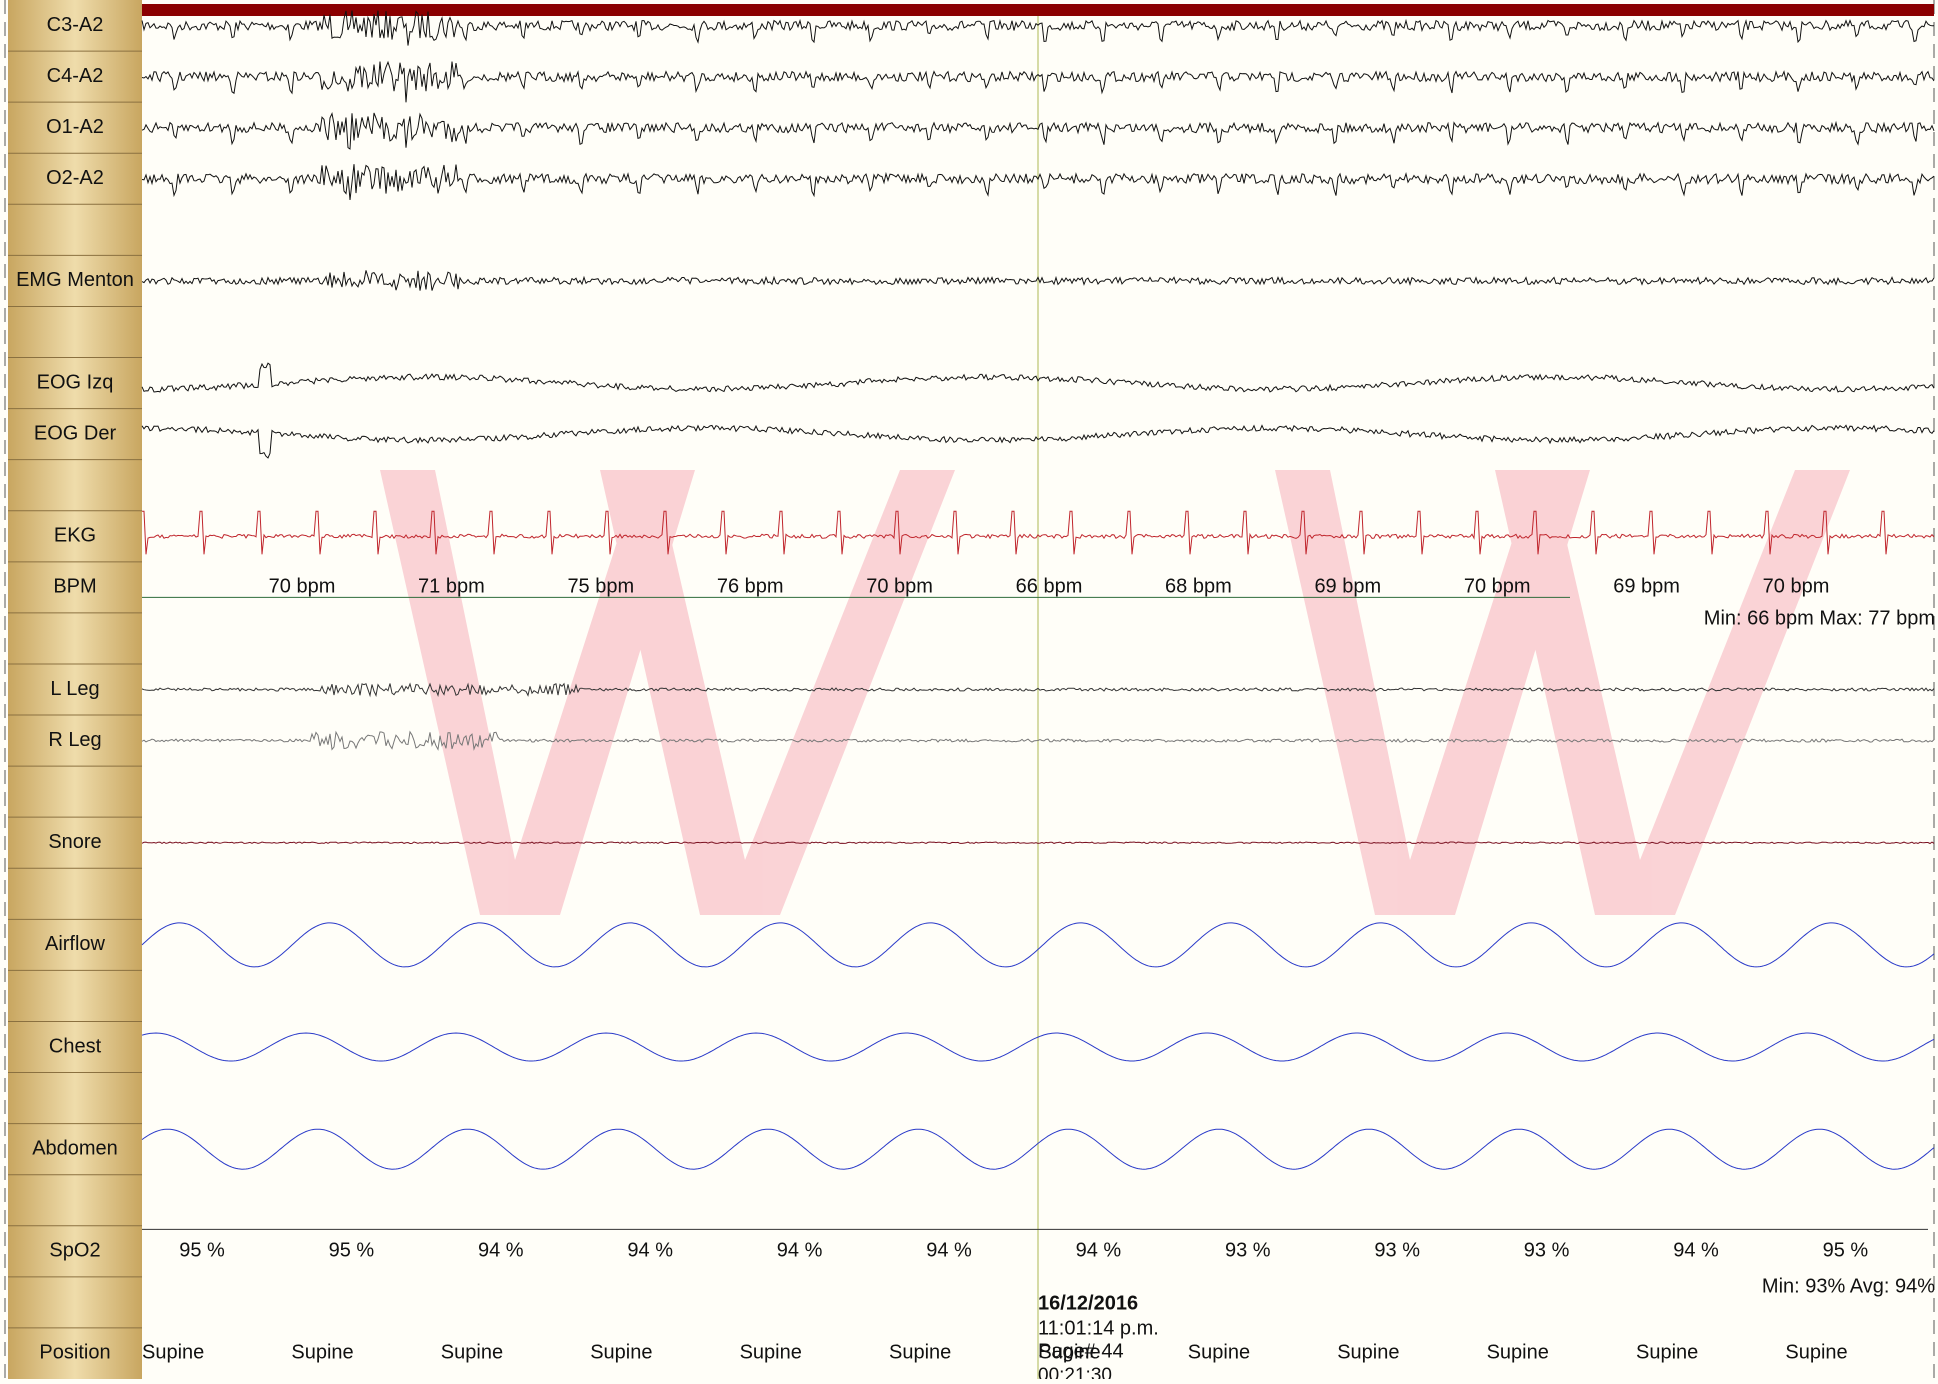 This screenshot has width=1938, height=1384. I want to click on channel-label: Airflow, so click(75, 944).